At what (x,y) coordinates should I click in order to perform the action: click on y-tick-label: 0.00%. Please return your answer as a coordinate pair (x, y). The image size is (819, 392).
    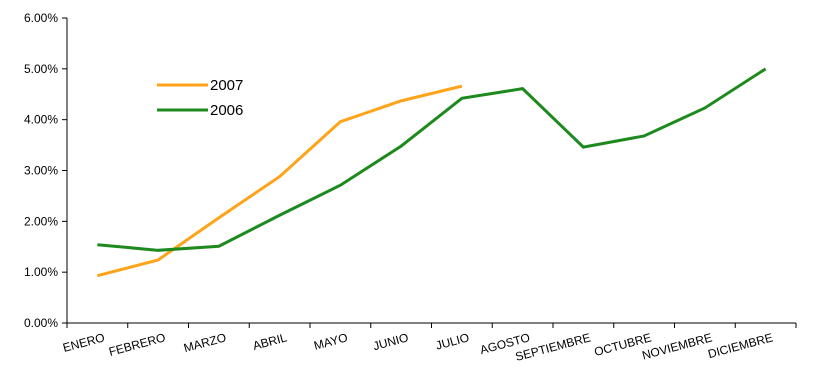
    Looking at the image, I should click on (41, 323).